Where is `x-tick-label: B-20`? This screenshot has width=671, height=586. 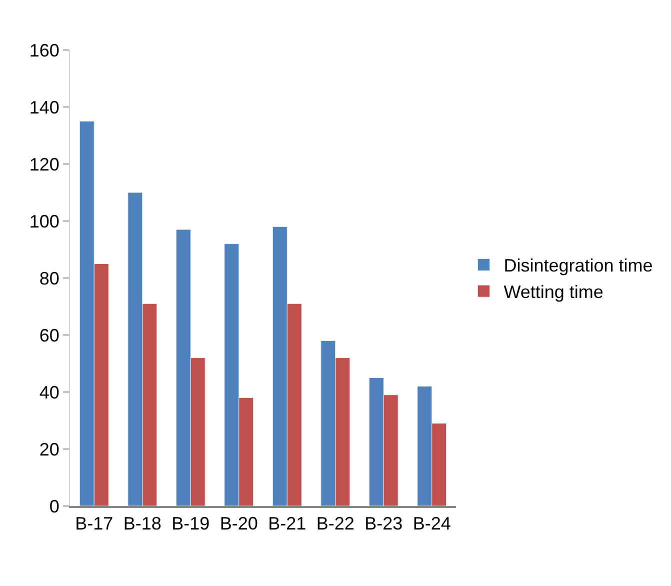 x-tick-label: B-20 is located at coordinates (239, 524).